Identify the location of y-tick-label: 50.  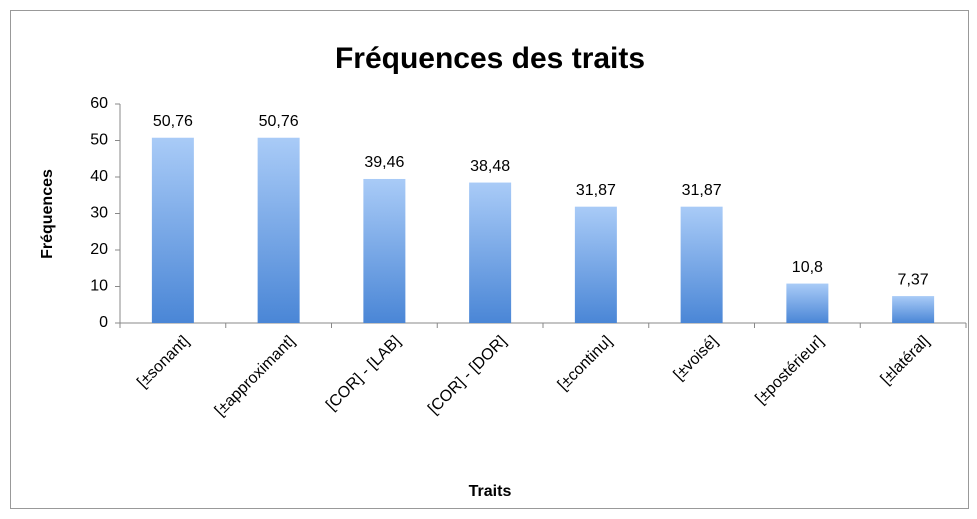
(99, 140).